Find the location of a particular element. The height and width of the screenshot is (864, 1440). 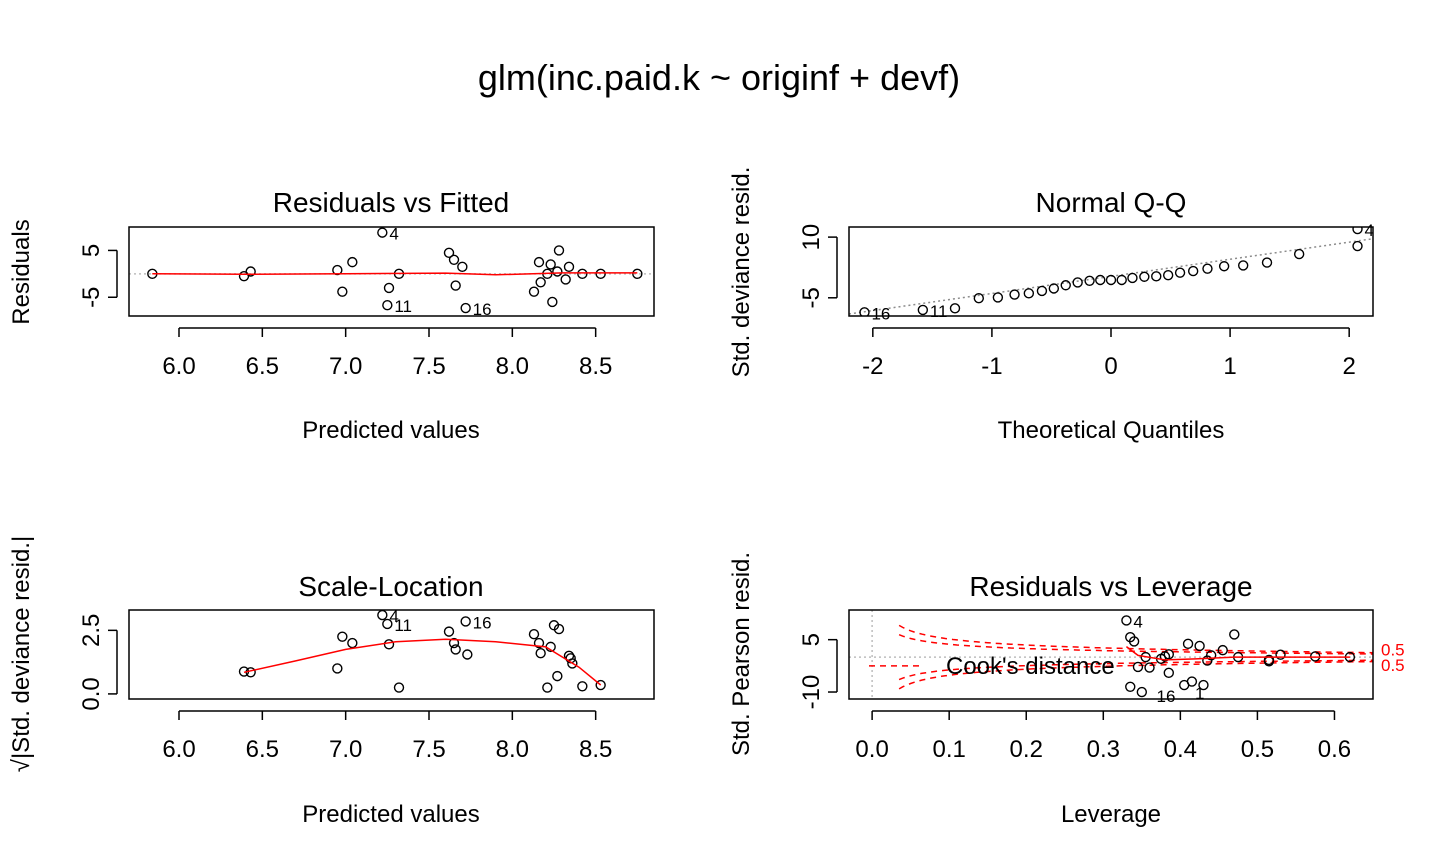

x-tick-label: 2 is located at coordinates (1349, 366).